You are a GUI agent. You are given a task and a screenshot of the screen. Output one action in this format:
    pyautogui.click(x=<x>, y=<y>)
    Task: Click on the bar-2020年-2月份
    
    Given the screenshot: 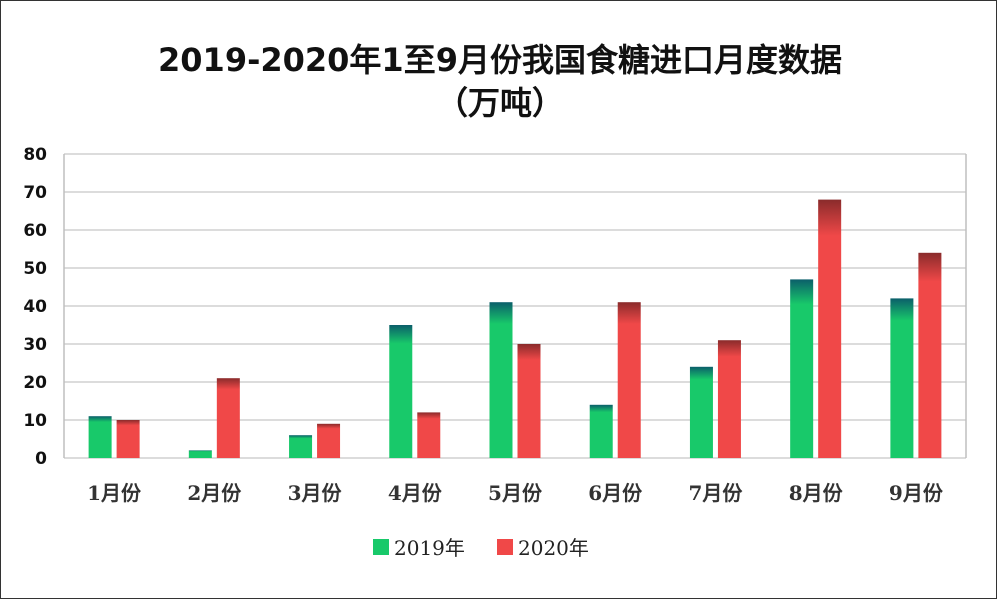 What is the action you would take?
    pyautogui.click(x=228, y=418)
    